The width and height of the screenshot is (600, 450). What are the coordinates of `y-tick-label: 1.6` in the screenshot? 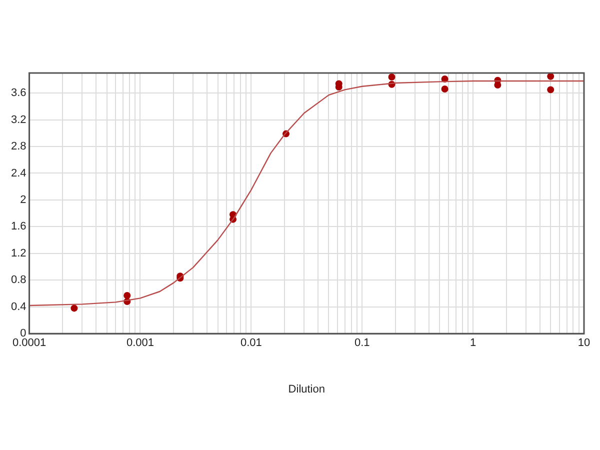 It's located at (18, 226).